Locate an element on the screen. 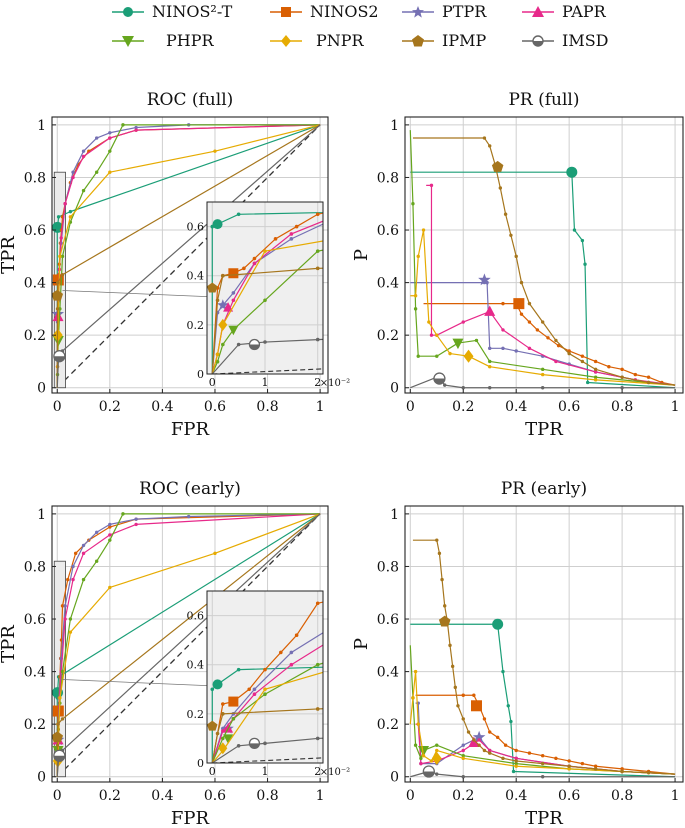  inset-key-marker-ninos2 is located at coordinates (233, 273).